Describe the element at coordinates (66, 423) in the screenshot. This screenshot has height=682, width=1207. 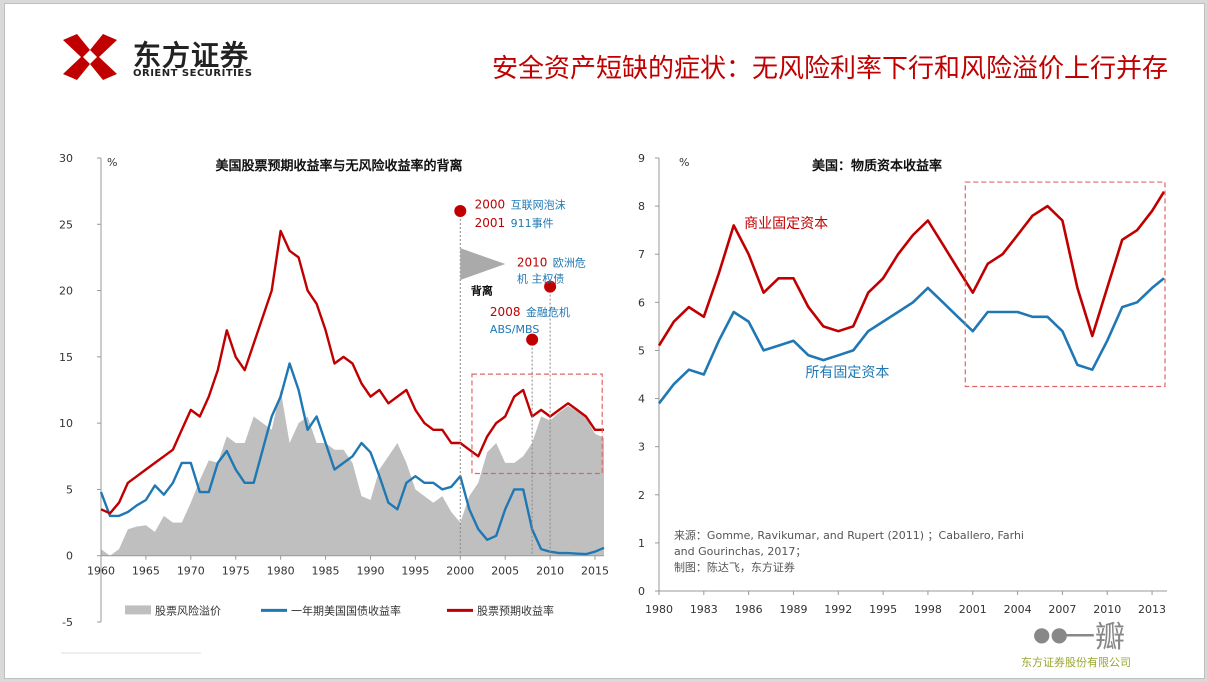
I see `y-tick-label: 10` at that location.